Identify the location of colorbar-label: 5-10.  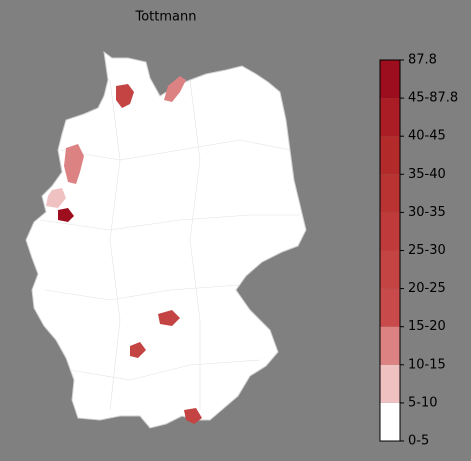
(423, 402).